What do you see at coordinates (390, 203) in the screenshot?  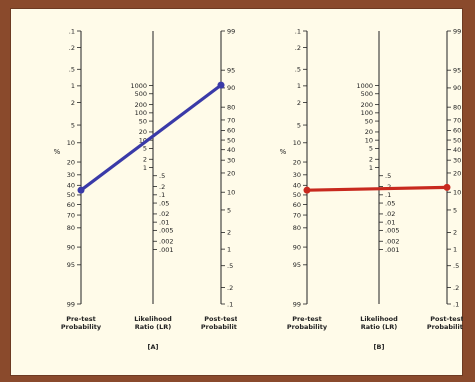 I see `lr-lower-tick-label: .05` at bounding box center [390, 203].